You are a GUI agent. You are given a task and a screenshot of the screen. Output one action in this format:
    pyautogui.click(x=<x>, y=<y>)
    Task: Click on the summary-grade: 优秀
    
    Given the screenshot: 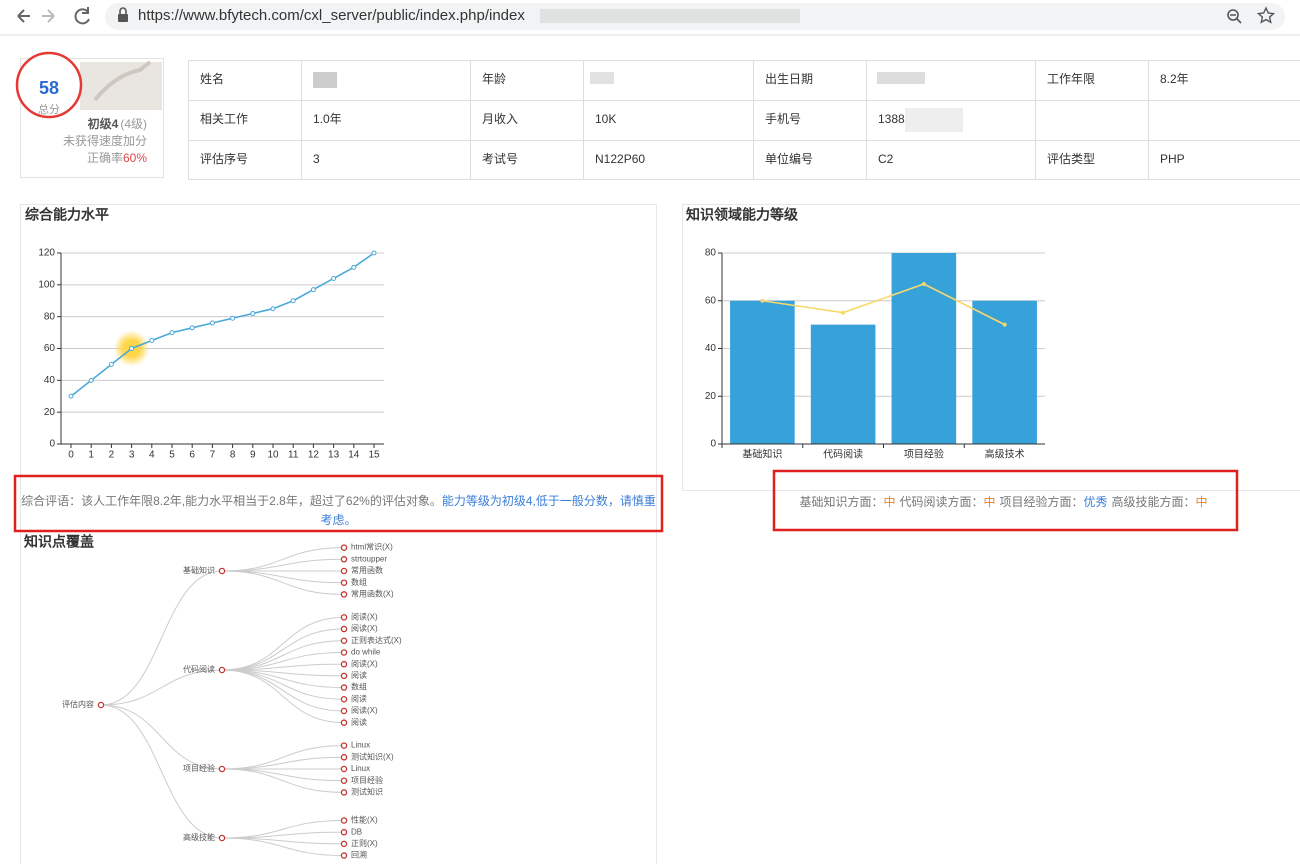 What is the action you would take?
    pyautogui.click(x=1095, y=502)
    